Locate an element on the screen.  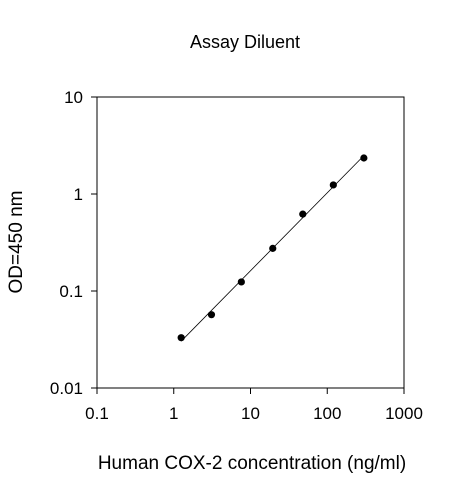
y-tick-label: 0.1 is located at coordinates (71, 291).